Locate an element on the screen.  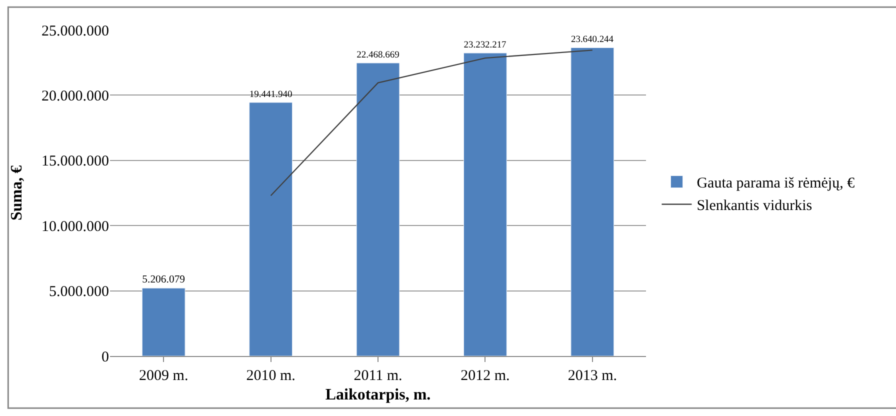
x-axis-title: Laikotarpis, m. is located at coordinates (378, 395).